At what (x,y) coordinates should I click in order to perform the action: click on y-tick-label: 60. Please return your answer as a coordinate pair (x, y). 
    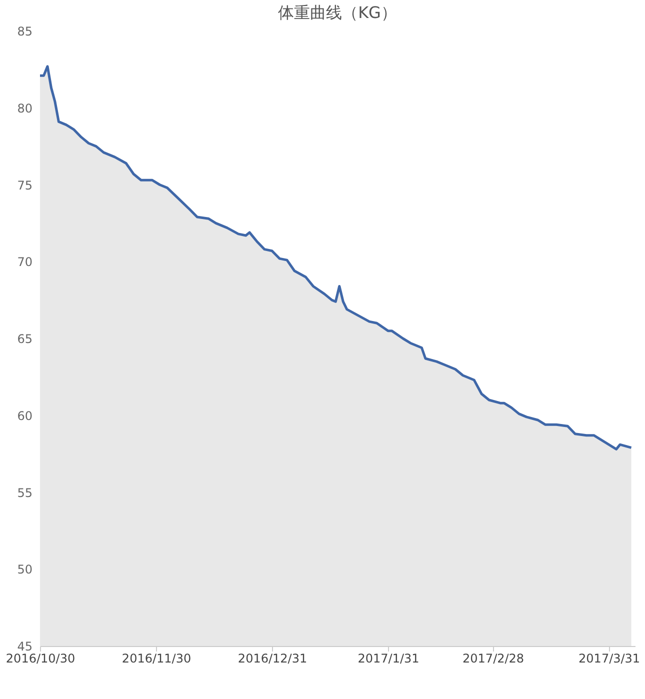
    Looking at the image, I should click on (24, 415).